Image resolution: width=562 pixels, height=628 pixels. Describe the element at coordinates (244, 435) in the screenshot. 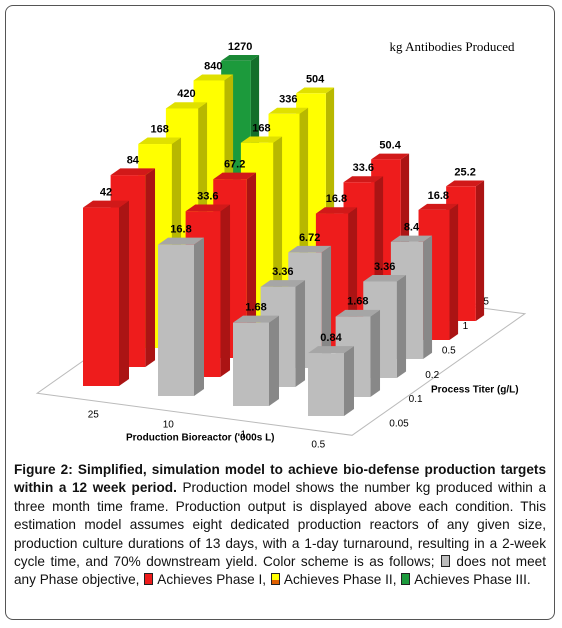

I see `x-tick-label: 1` at that location.